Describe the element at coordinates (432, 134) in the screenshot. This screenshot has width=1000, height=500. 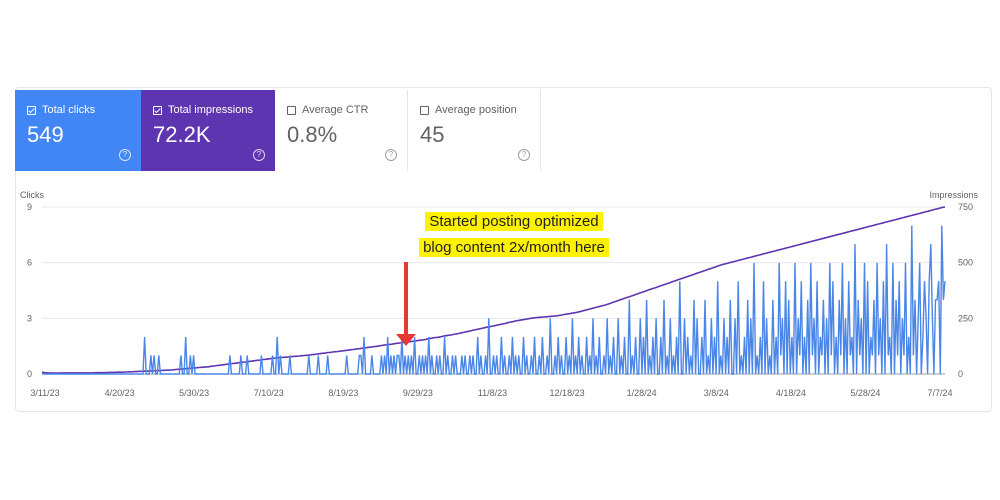
I see `metric-value: 45` at that location.